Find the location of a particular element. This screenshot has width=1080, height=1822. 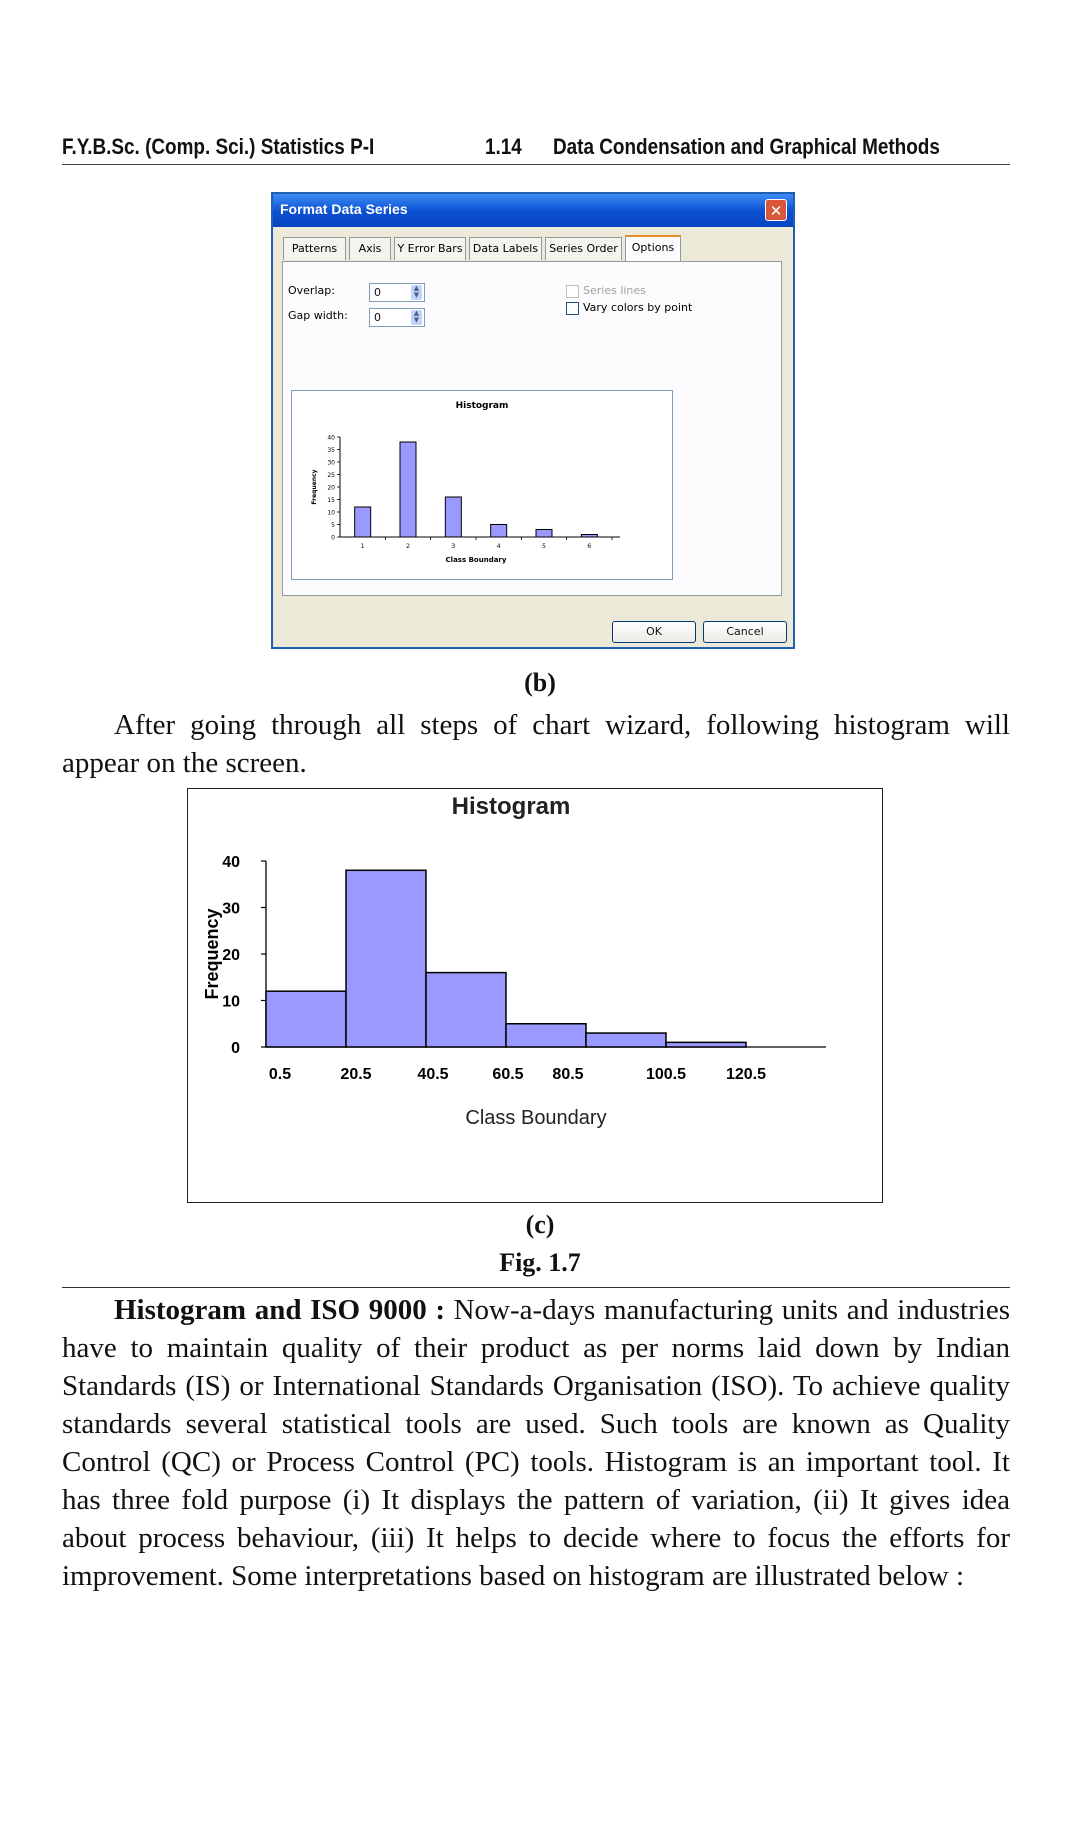

preview-x-tick-label: 4 is located at coordinates (499, 546).